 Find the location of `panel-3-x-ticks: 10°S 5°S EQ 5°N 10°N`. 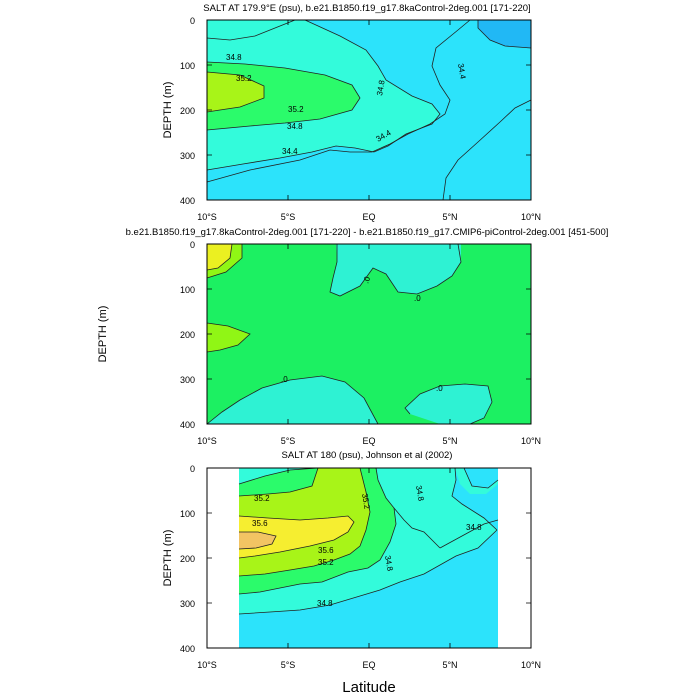

panel-3-x-ticks: 10°S 5°S EQ 5°N 10°N is located at coordinates (369, 569).